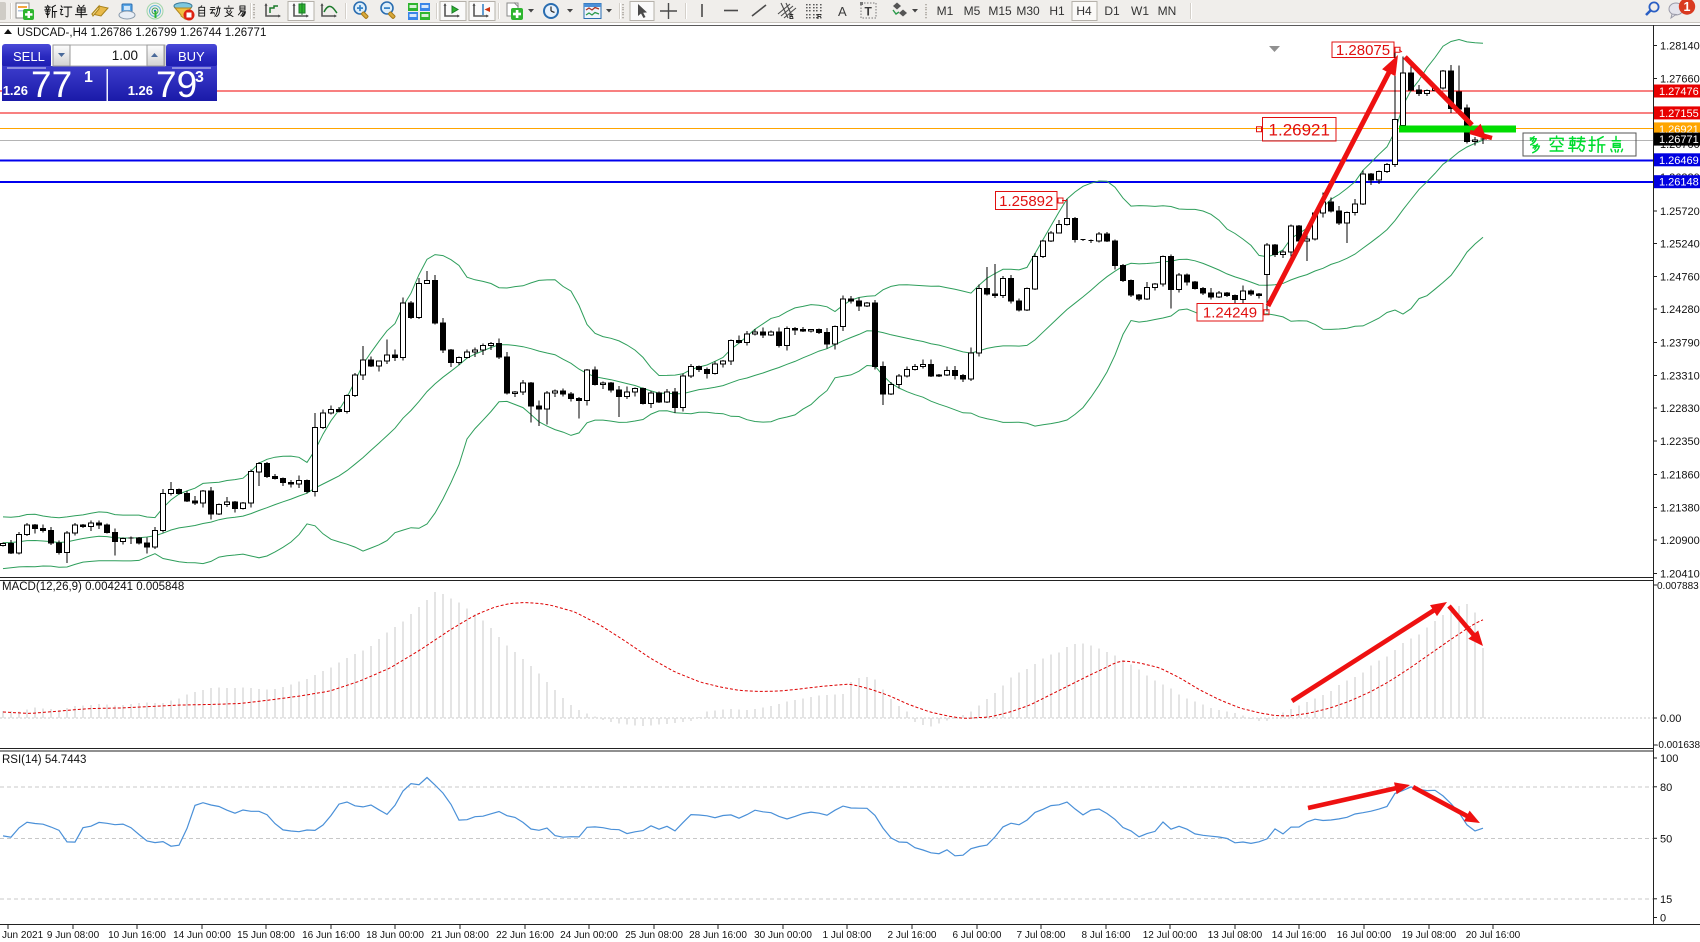 This screenshot has width=1700, height=942. Describe the element at coordinates (525, 935) in the screenshot. I see `svg-text: 22 Jun 16:00` at that location.